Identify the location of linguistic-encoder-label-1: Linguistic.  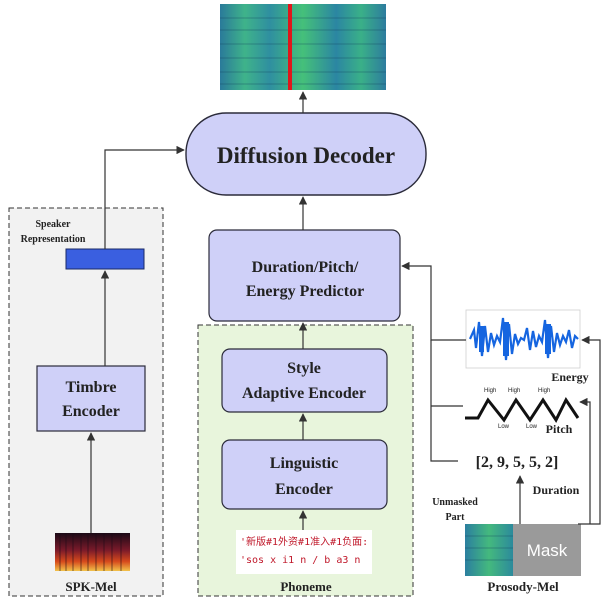
(304, 463).